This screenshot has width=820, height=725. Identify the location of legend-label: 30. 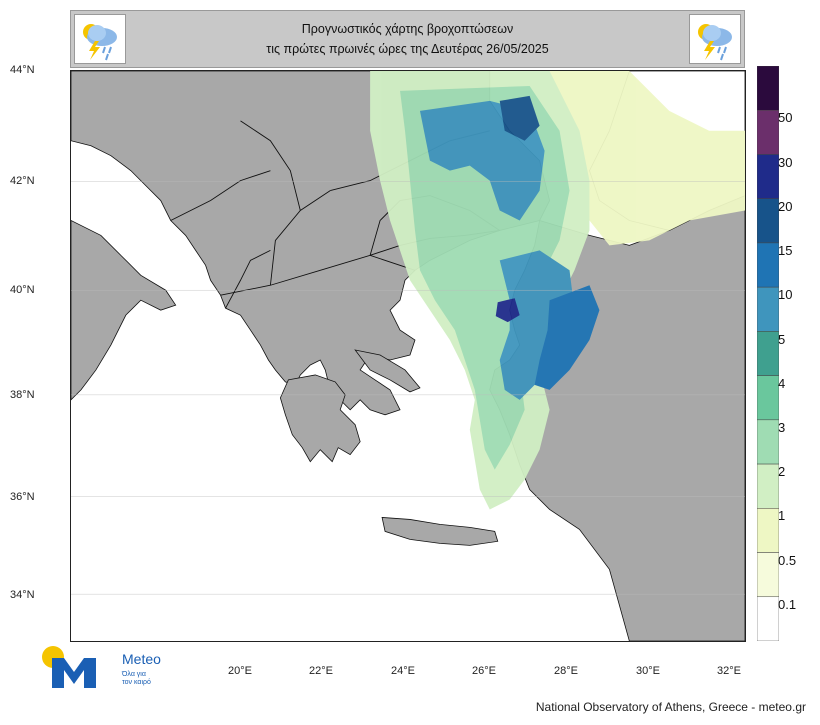
(785, 162).